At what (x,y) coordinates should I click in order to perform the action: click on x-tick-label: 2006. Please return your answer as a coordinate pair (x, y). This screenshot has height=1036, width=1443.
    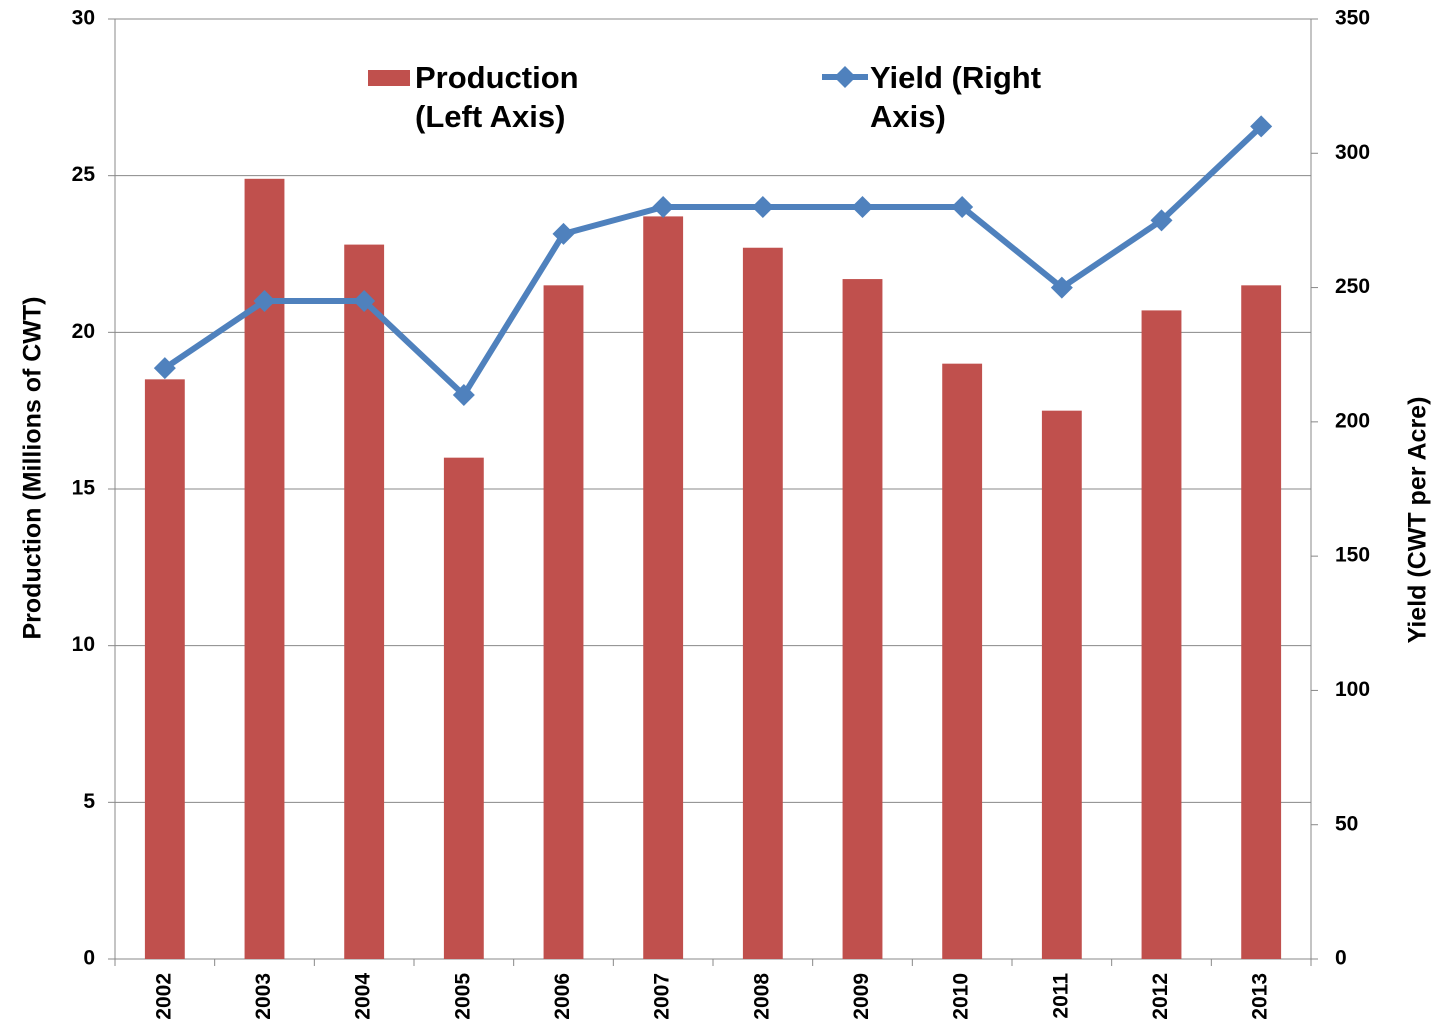
    Looking at the image, I should click on (562, 996).